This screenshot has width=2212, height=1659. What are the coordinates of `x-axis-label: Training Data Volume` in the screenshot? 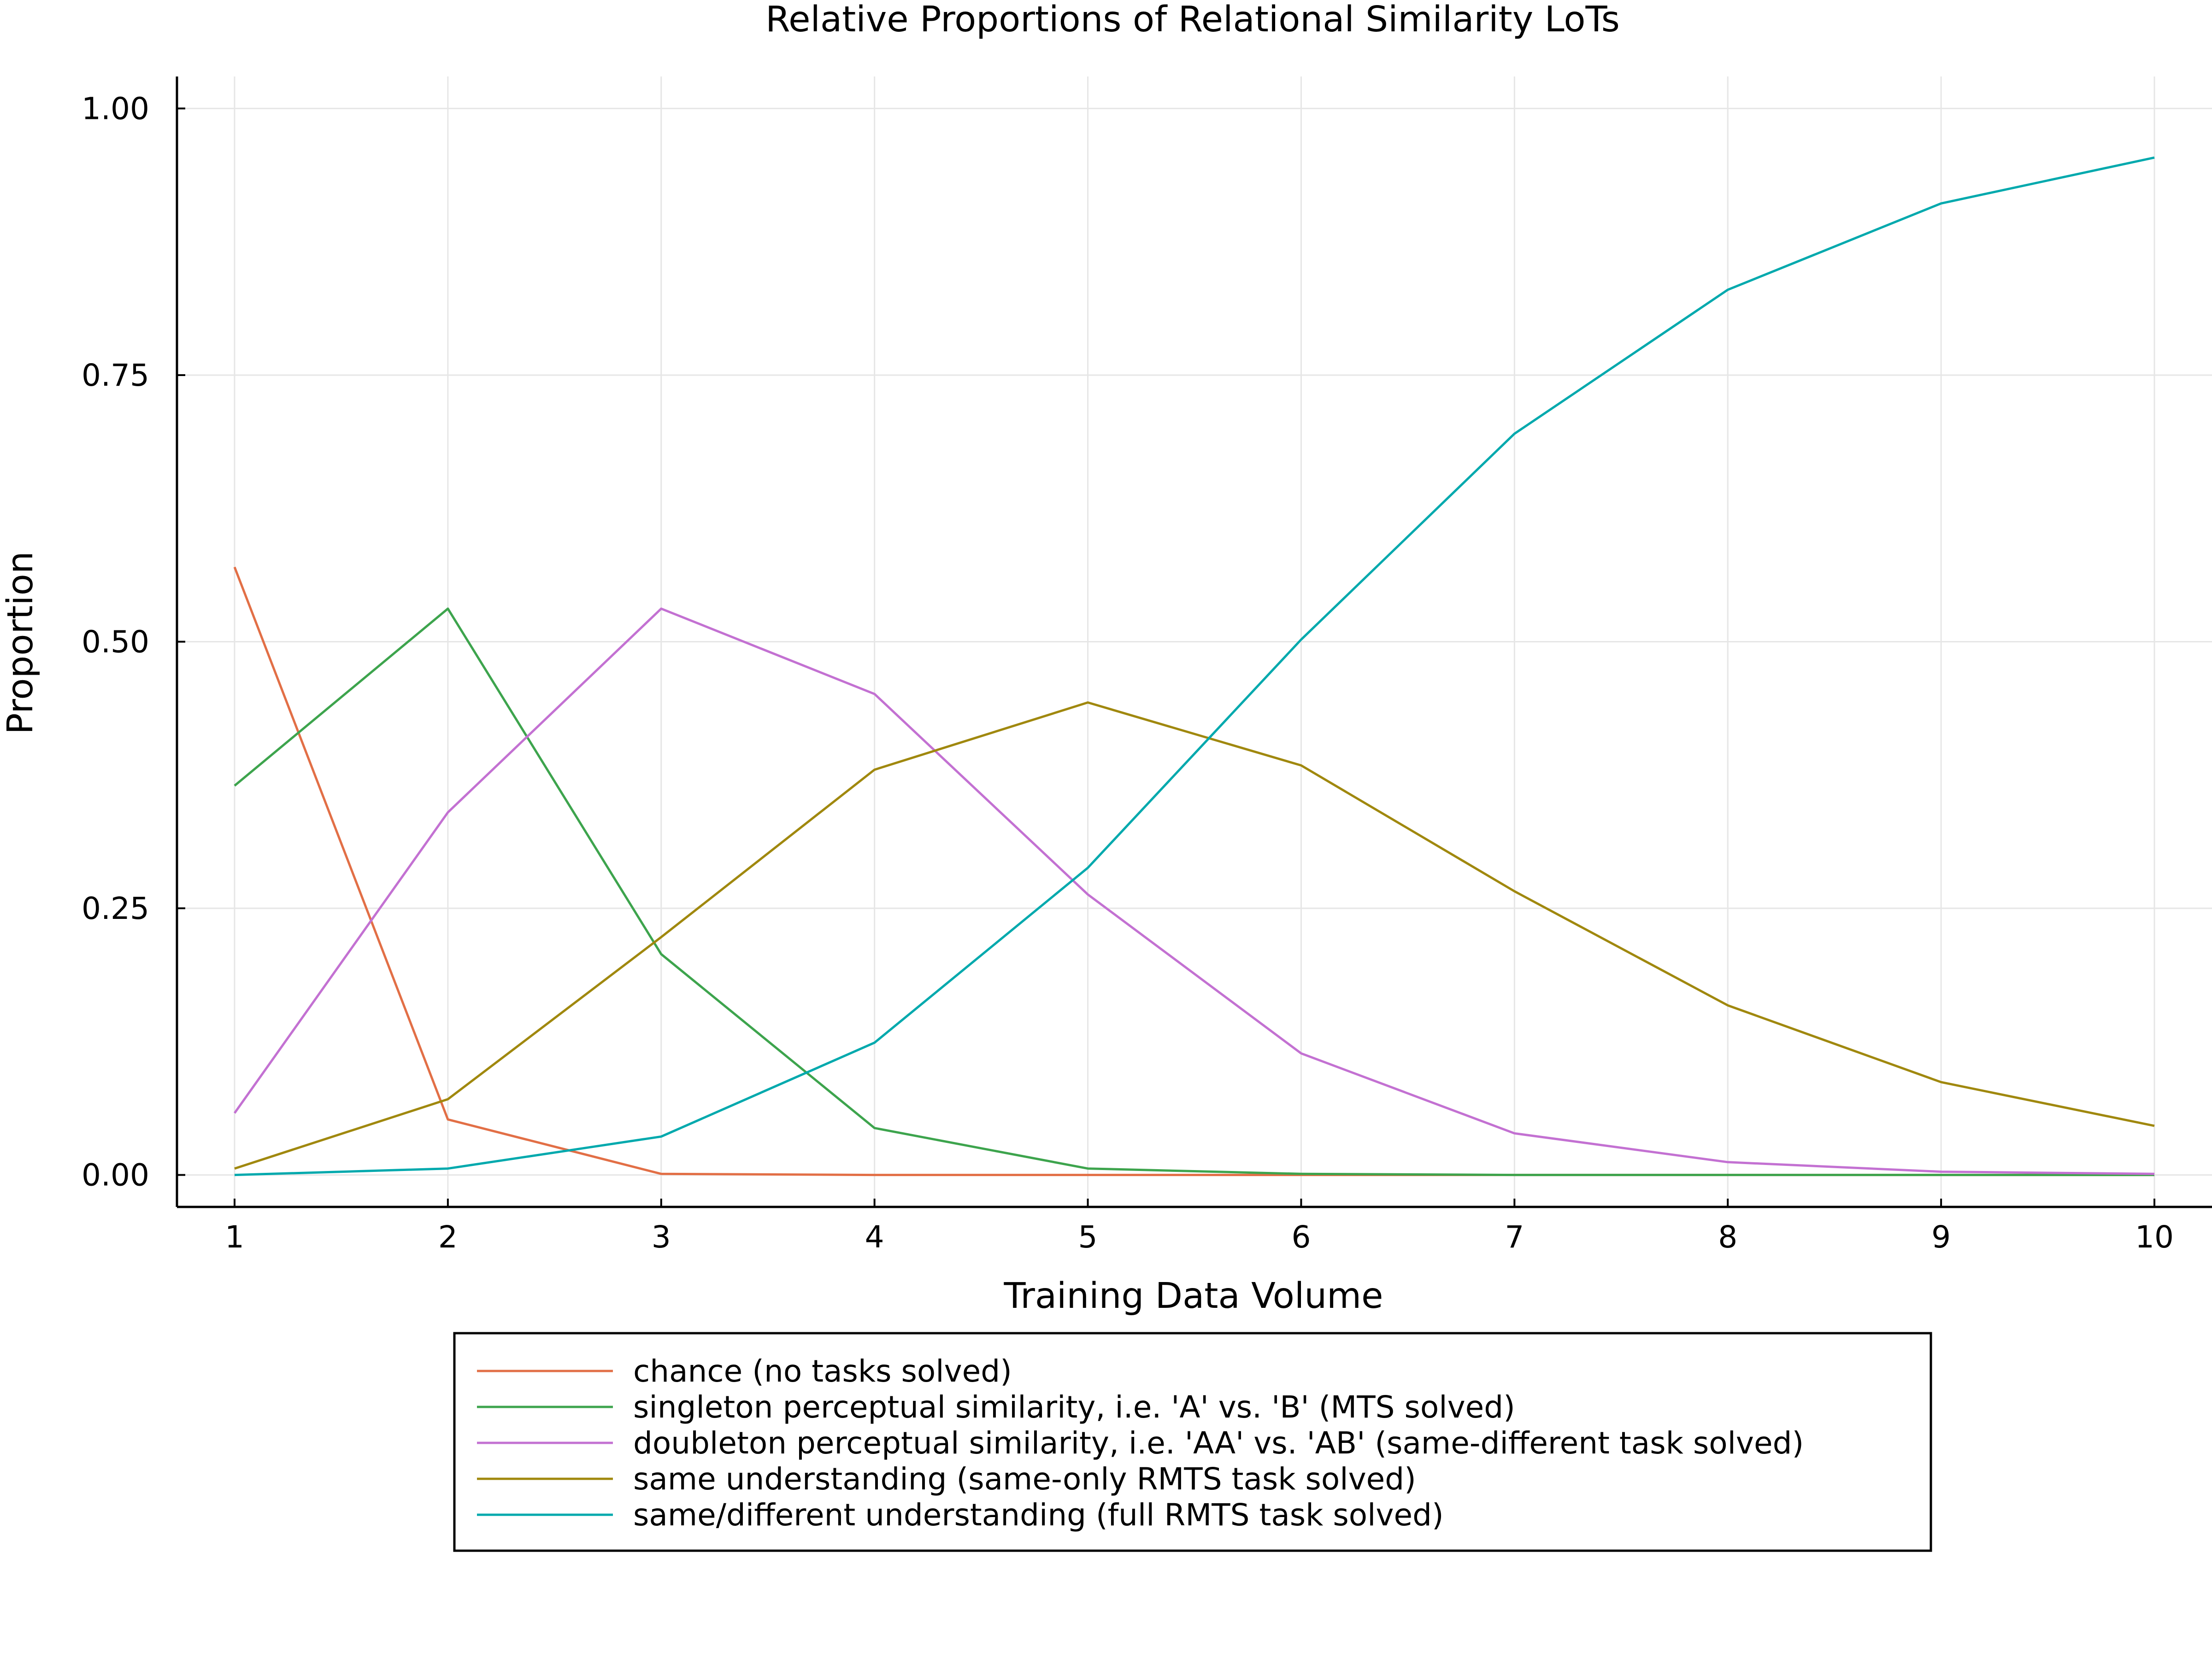 It's located at (1193, 1296).